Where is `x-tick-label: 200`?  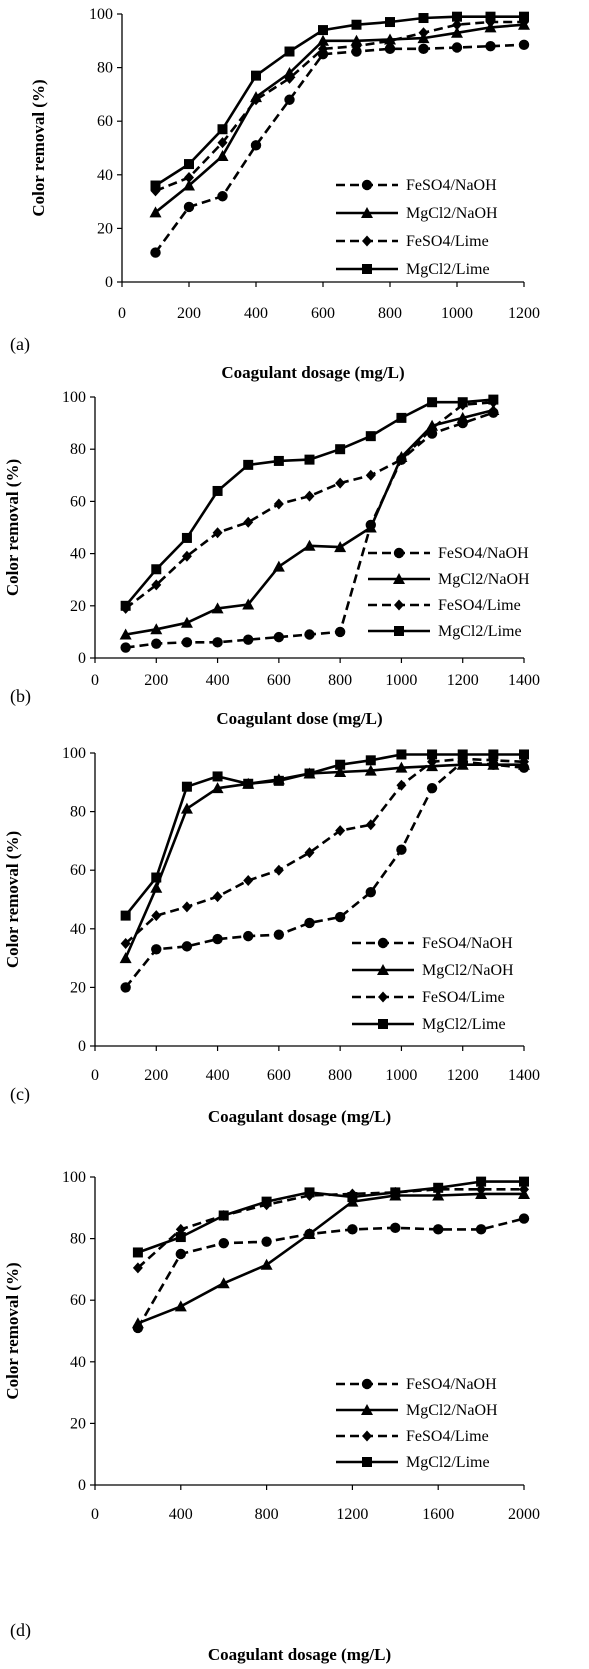
x-tick-label: 200 is located at coordinates (189, 313).